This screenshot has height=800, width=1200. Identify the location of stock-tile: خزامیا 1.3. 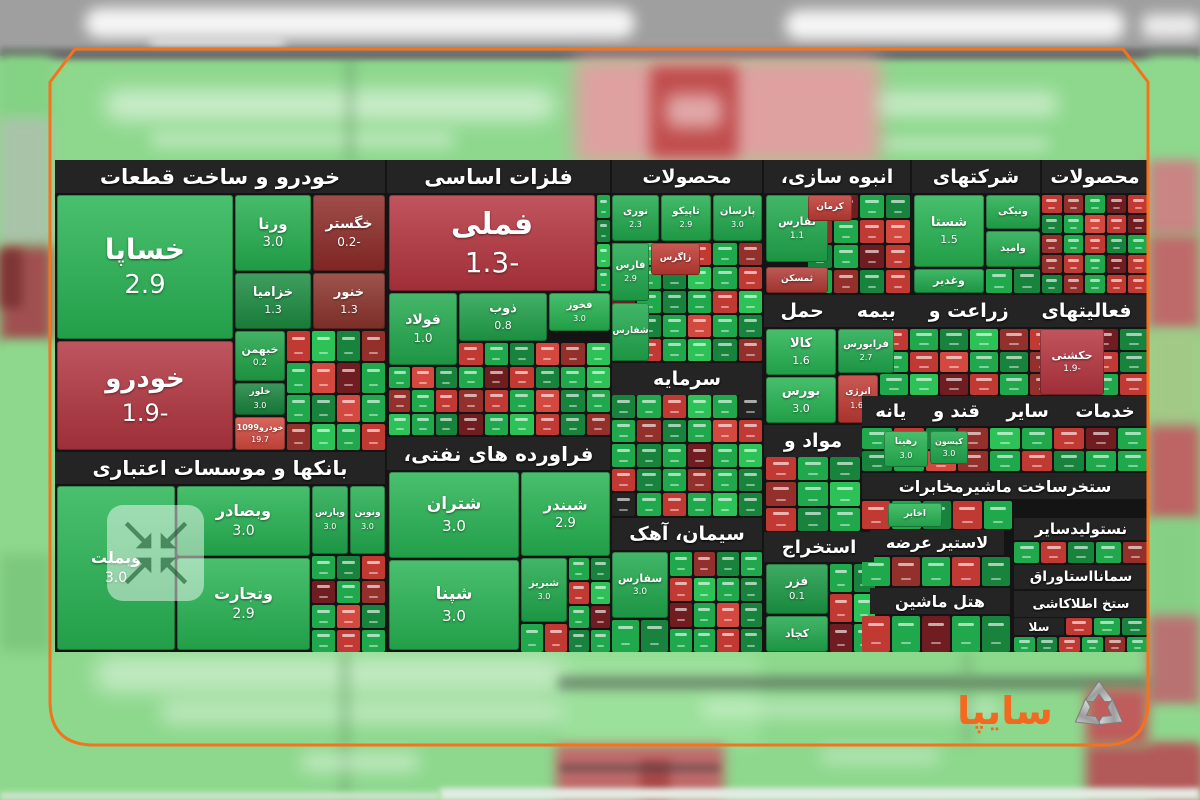
(273, 301).